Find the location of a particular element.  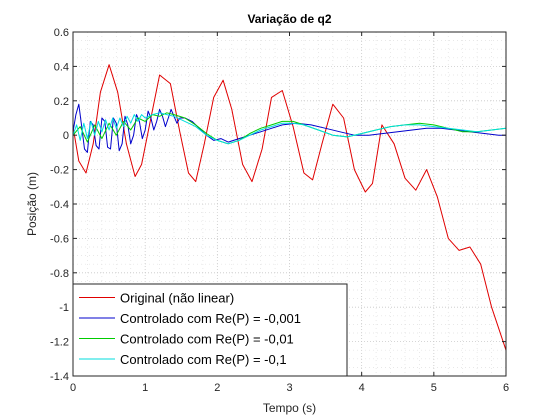

y-tick-label: -0.6 is located at coordinates (59, 239).